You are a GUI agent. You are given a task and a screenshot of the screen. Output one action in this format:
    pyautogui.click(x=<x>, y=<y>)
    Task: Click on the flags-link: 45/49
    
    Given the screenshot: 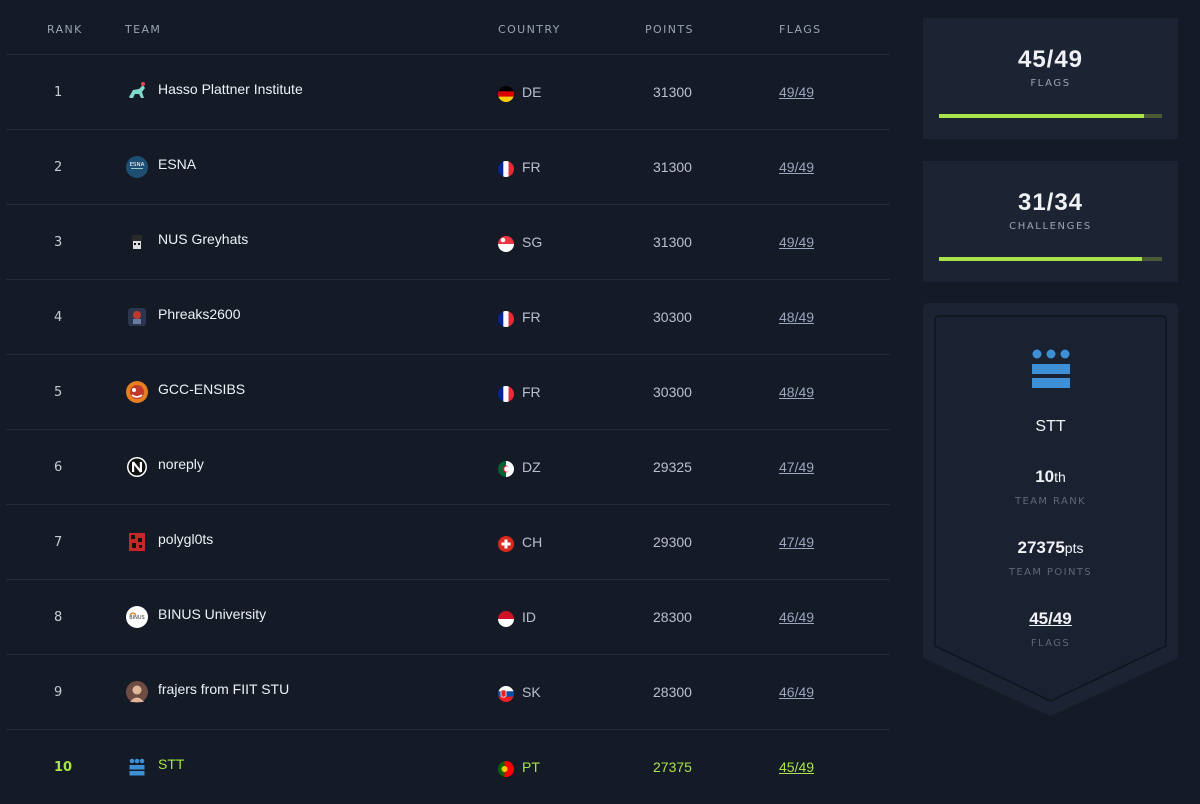 What is the action you would take?
    pyautogui.click(x=797, y=767)
    